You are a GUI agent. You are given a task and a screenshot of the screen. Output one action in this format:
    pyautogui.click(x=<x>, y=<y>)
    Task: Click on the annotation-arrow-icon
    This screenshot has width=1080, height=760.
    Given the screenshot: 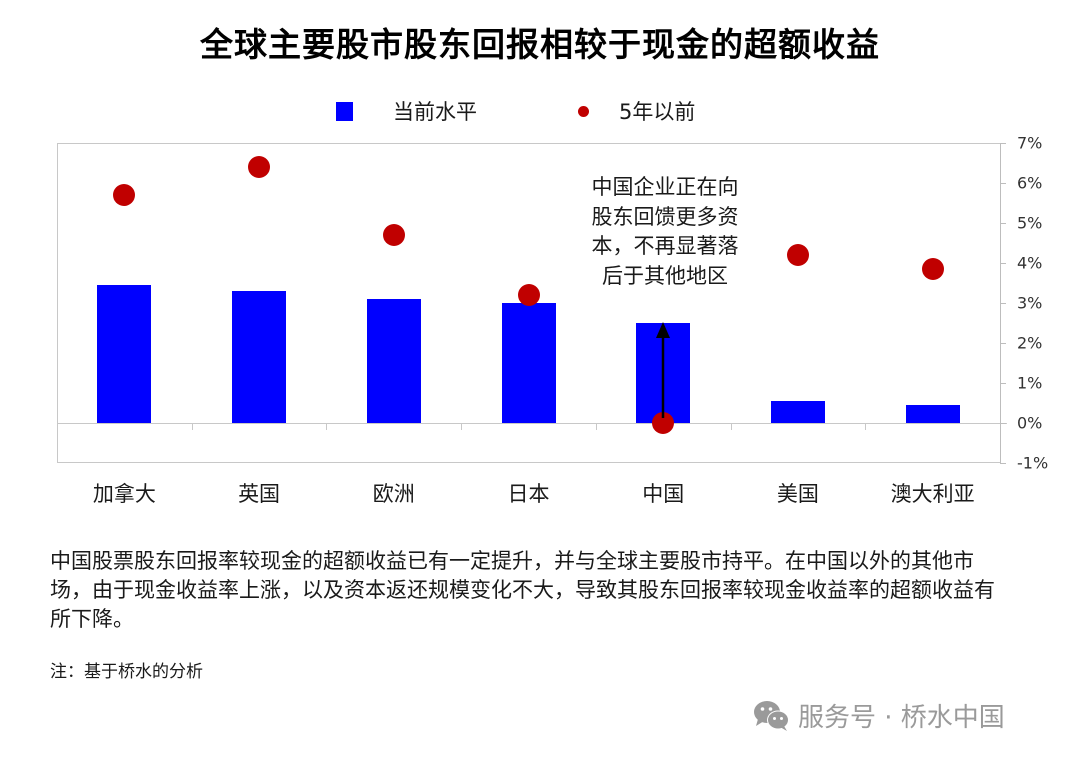 What is the action you would take?
    pyautogui.click(x=663, y=370)
    